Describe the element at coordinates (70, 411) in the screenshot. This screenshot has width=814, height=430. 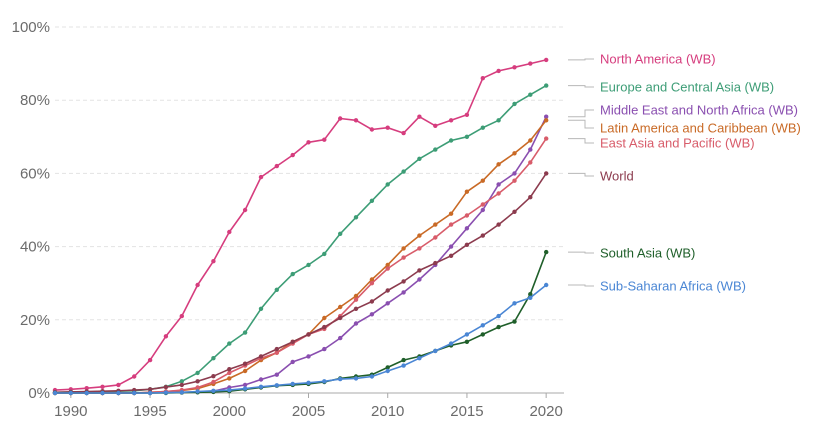
I see `x-tick-label: 1990` at that location.